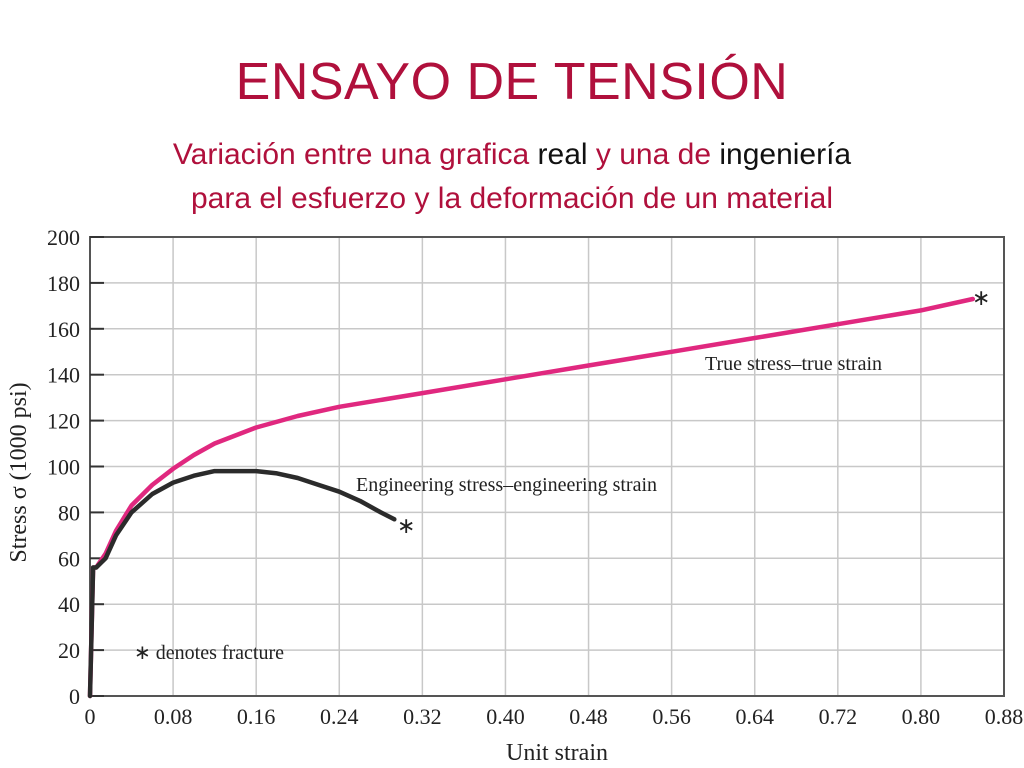 This screenshot has height=768, width=1024. Describe the element at coordinates (63, 237) in the screenshot. I see `y-tick-label: 200` at that location.